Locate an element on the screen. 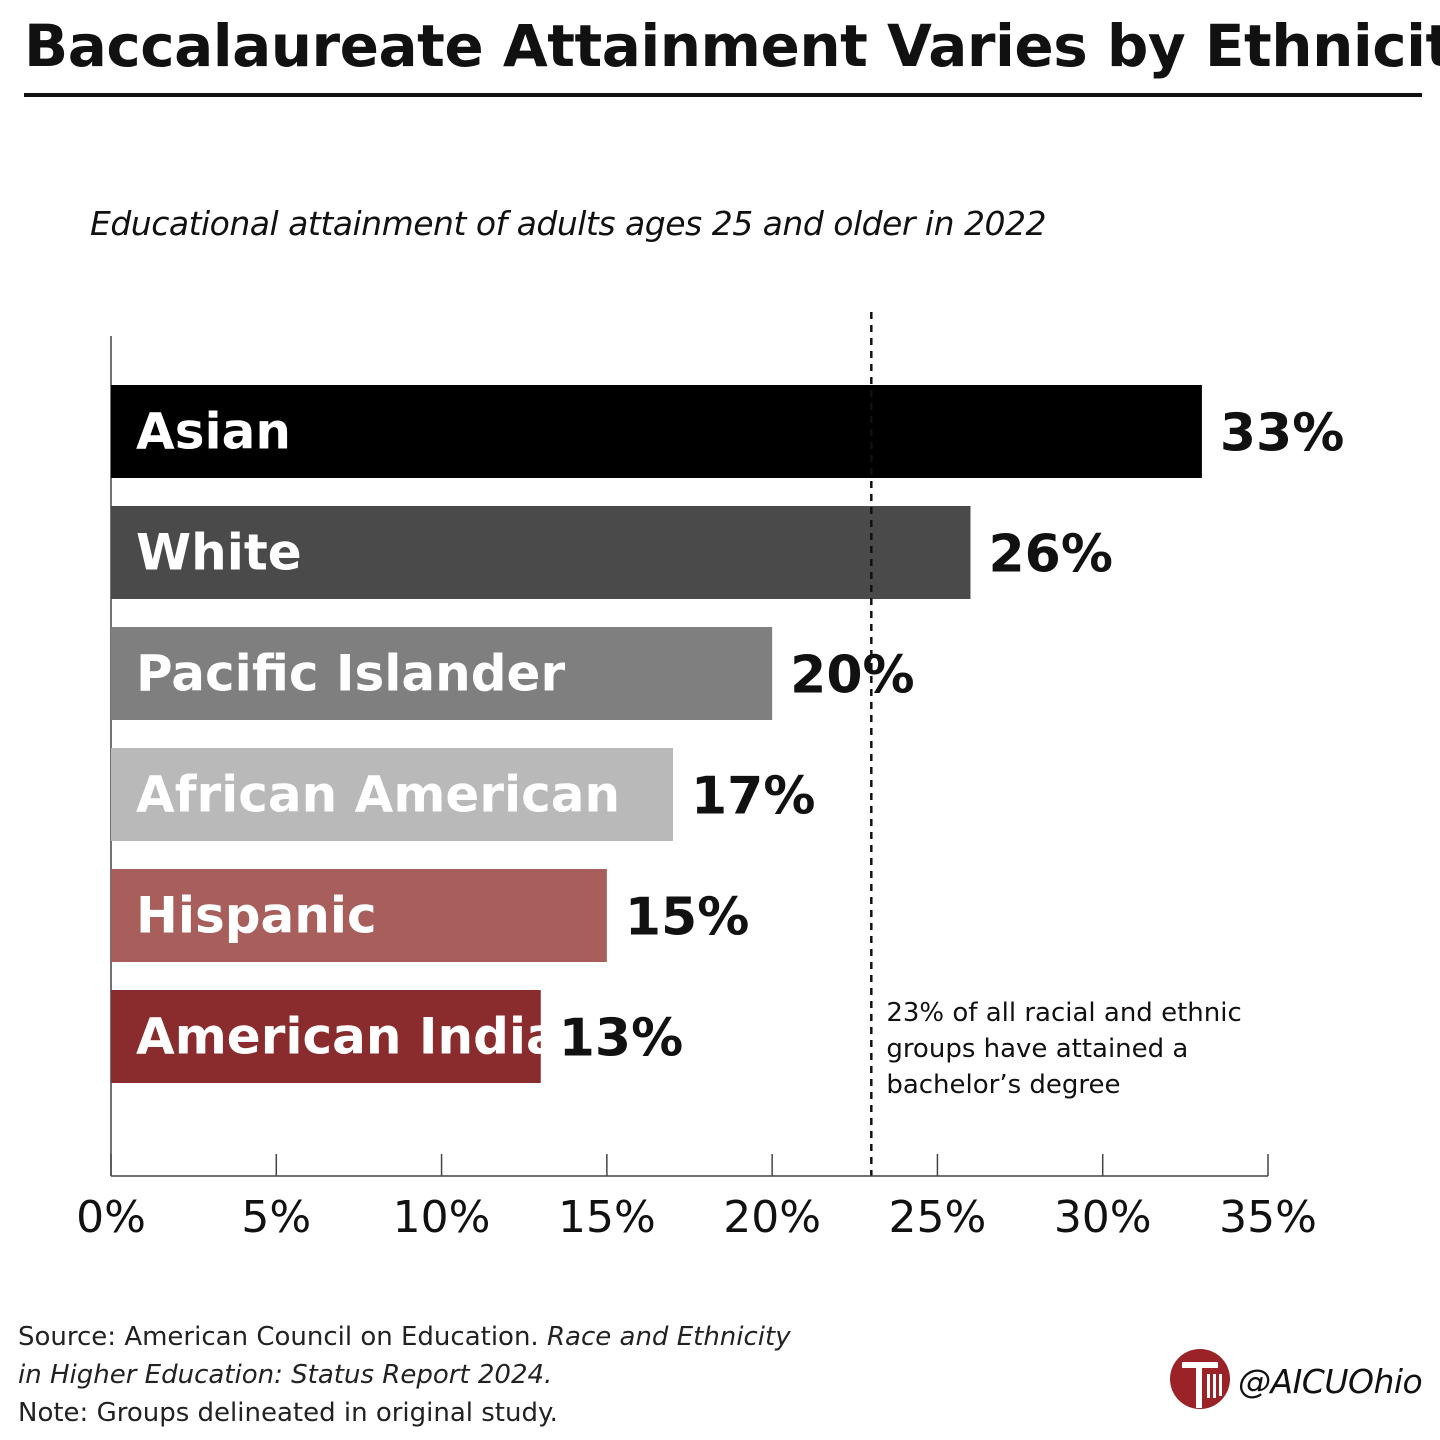 Image resolution: width=1440 pixels, height=1440 pixels. bar-hispanic is located at coordinates (359, 915).